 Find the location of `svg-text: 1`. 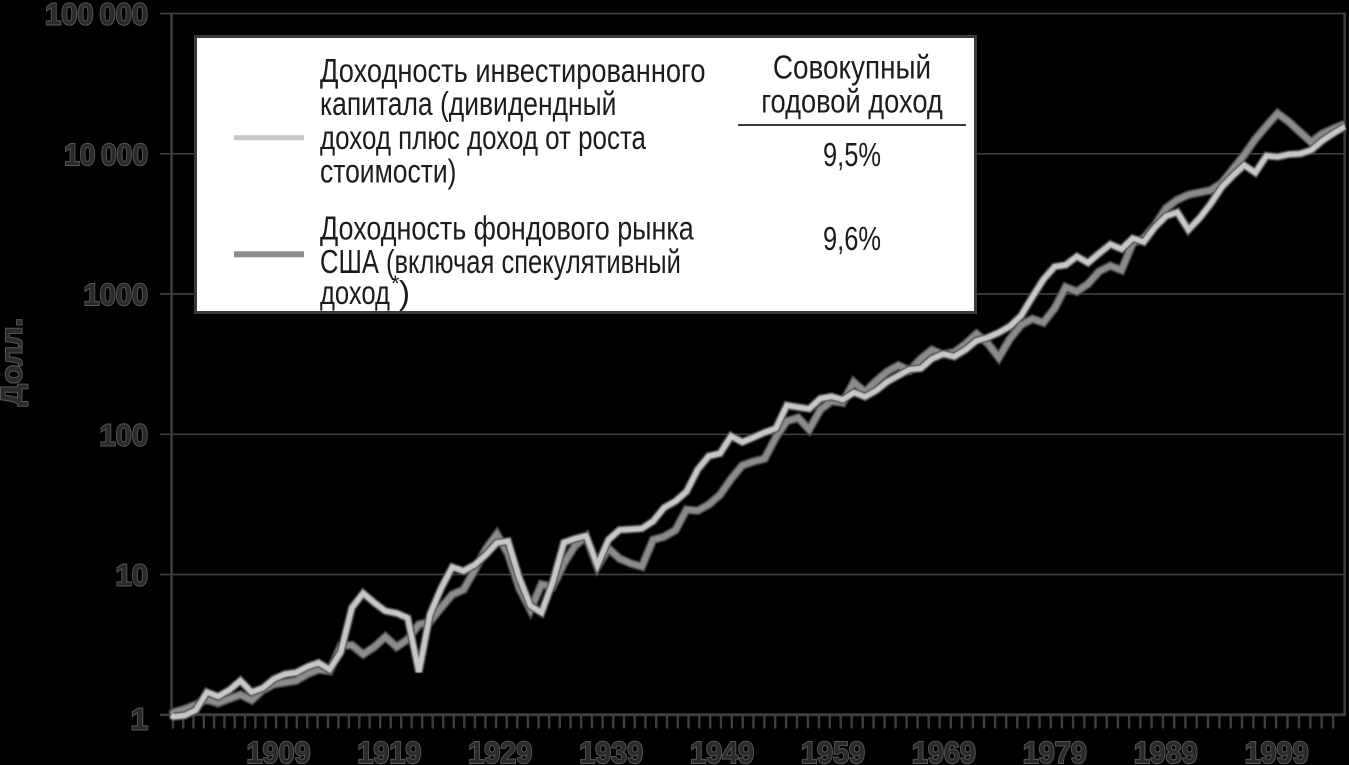

svg-text: 1 is located at coordinates (139, 719).